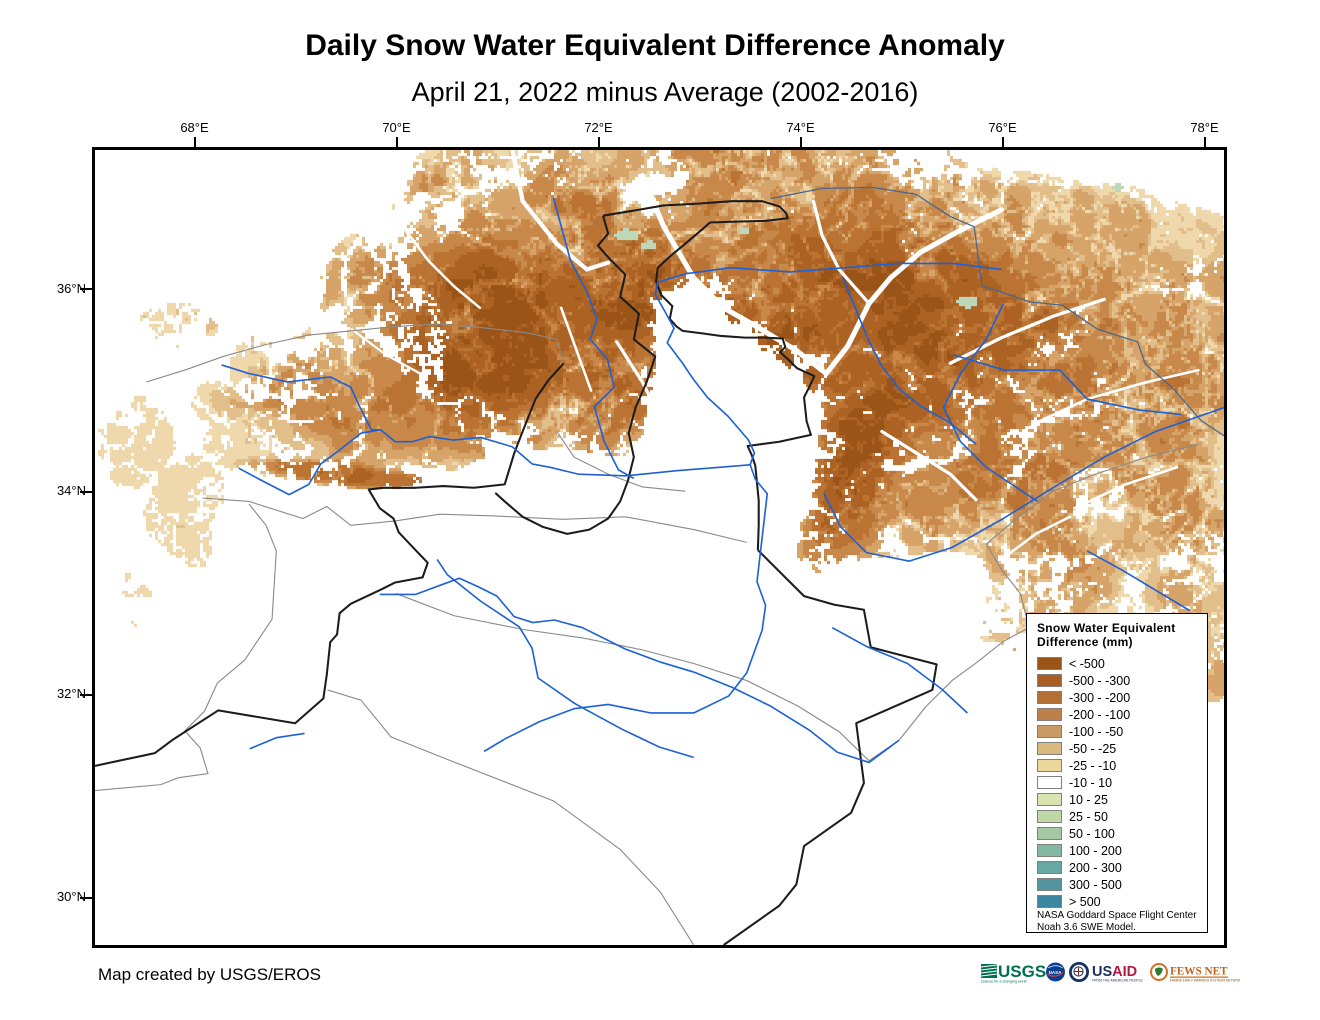 This screenshot has width=1320, height=1020. What do you see at coordinates (1118, 981) in the screenshot?
I see `svg-text: FROM THE AMERICAN PEOPLE` at bounding box center [1118, 981].